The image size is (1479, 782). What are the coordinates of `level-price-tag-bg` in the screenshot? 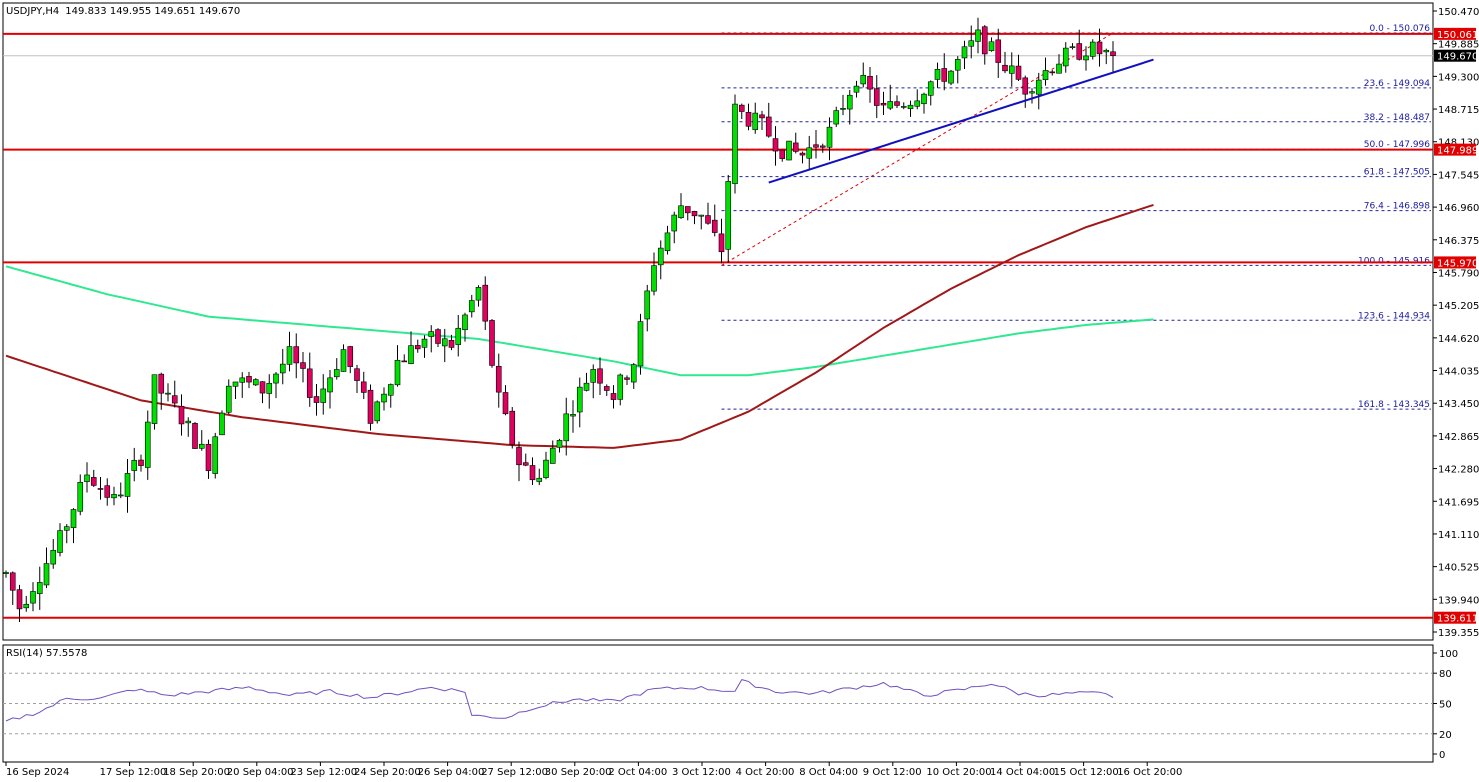 It's located at (1455, 149).